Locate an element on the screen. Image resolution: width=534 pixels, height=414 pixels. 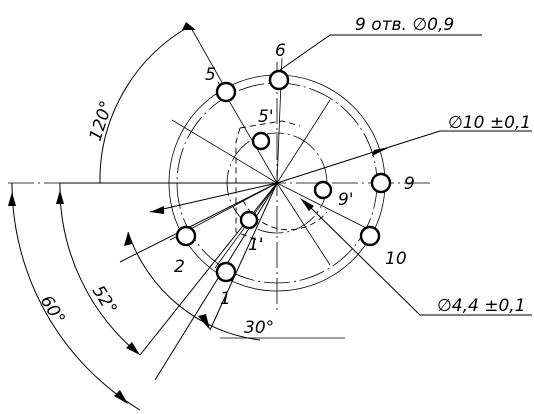
label-hole-6: 6 is located at coordinates (280, 51).